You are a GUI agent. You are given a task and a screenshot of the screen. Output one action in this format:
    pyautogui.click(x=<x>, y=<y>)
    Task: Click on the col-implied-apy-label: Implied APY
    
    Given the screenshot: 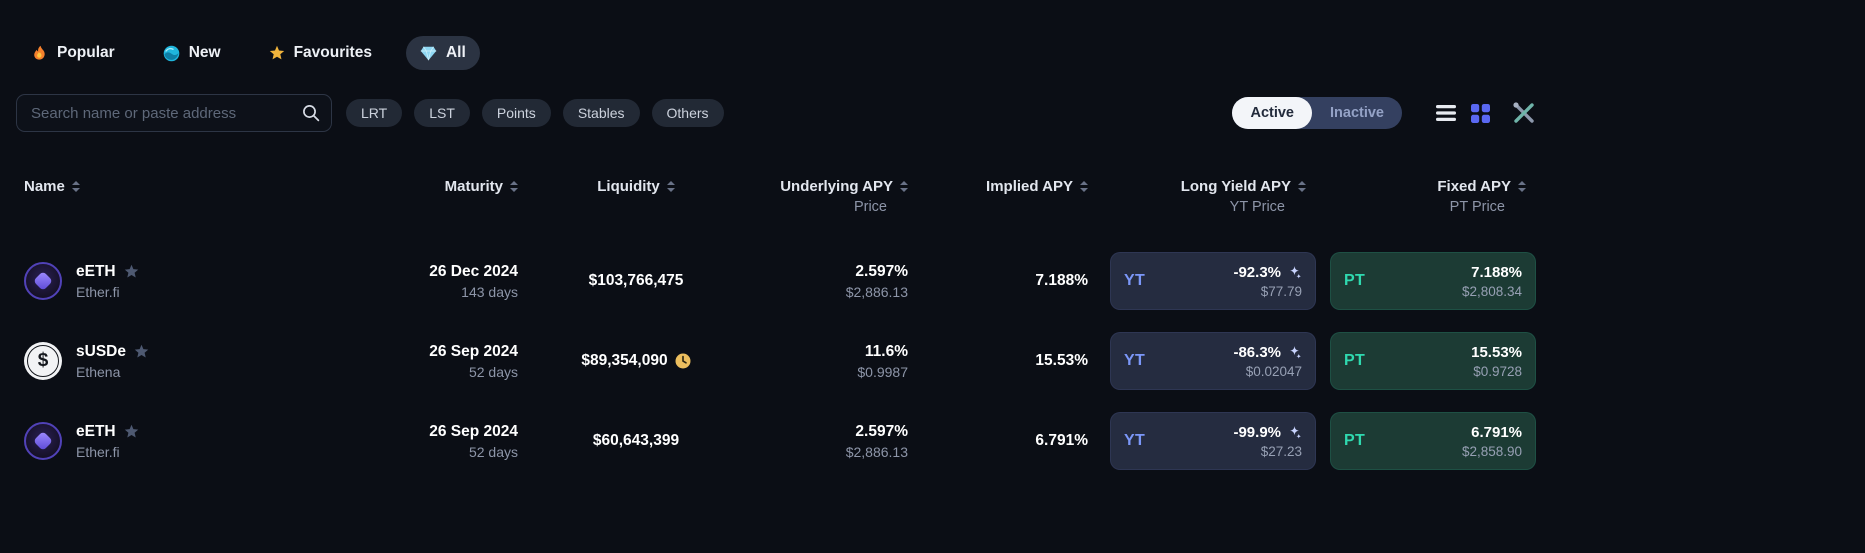 What is the action you would take?
    pyautogui.click(x=1029, y=186)
    